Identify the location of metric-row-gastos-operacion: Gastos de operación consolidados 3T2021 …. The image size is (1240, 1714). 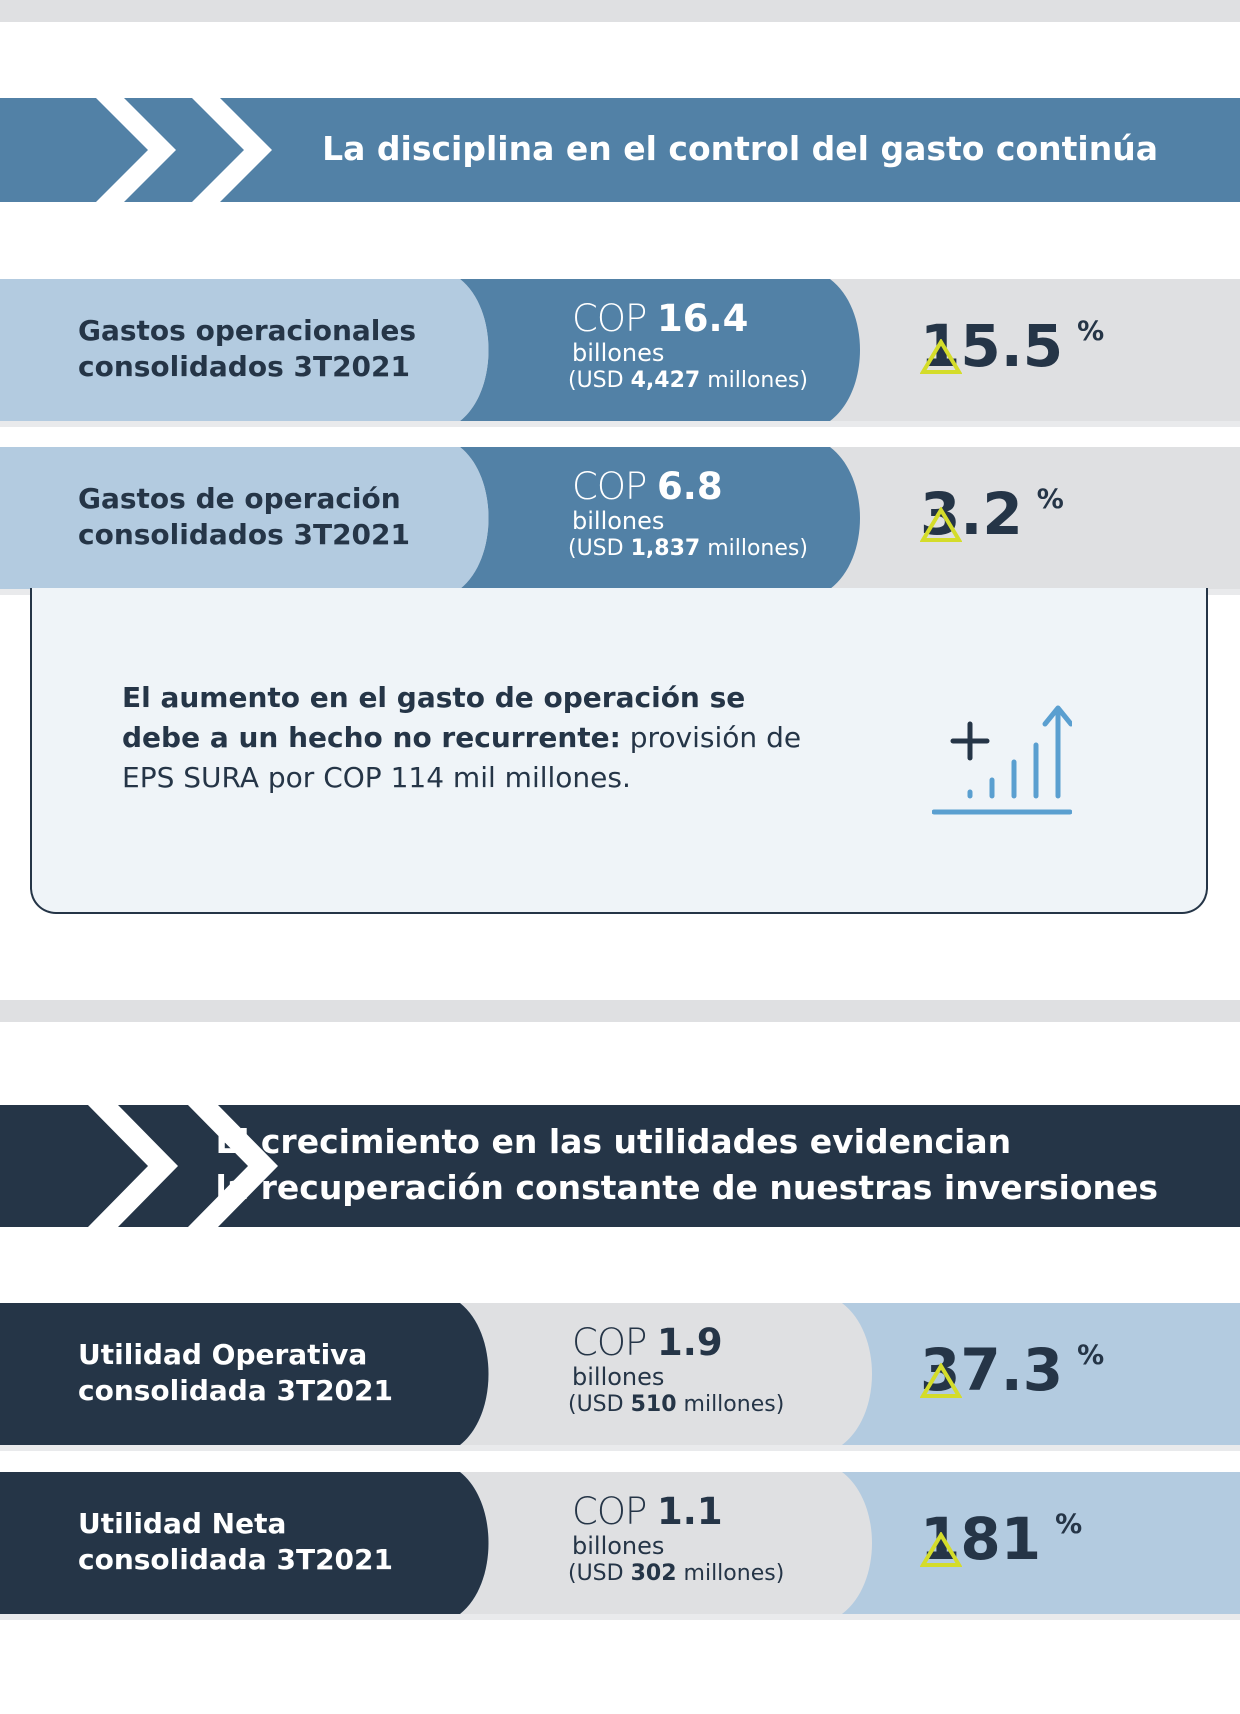
(620, 521).